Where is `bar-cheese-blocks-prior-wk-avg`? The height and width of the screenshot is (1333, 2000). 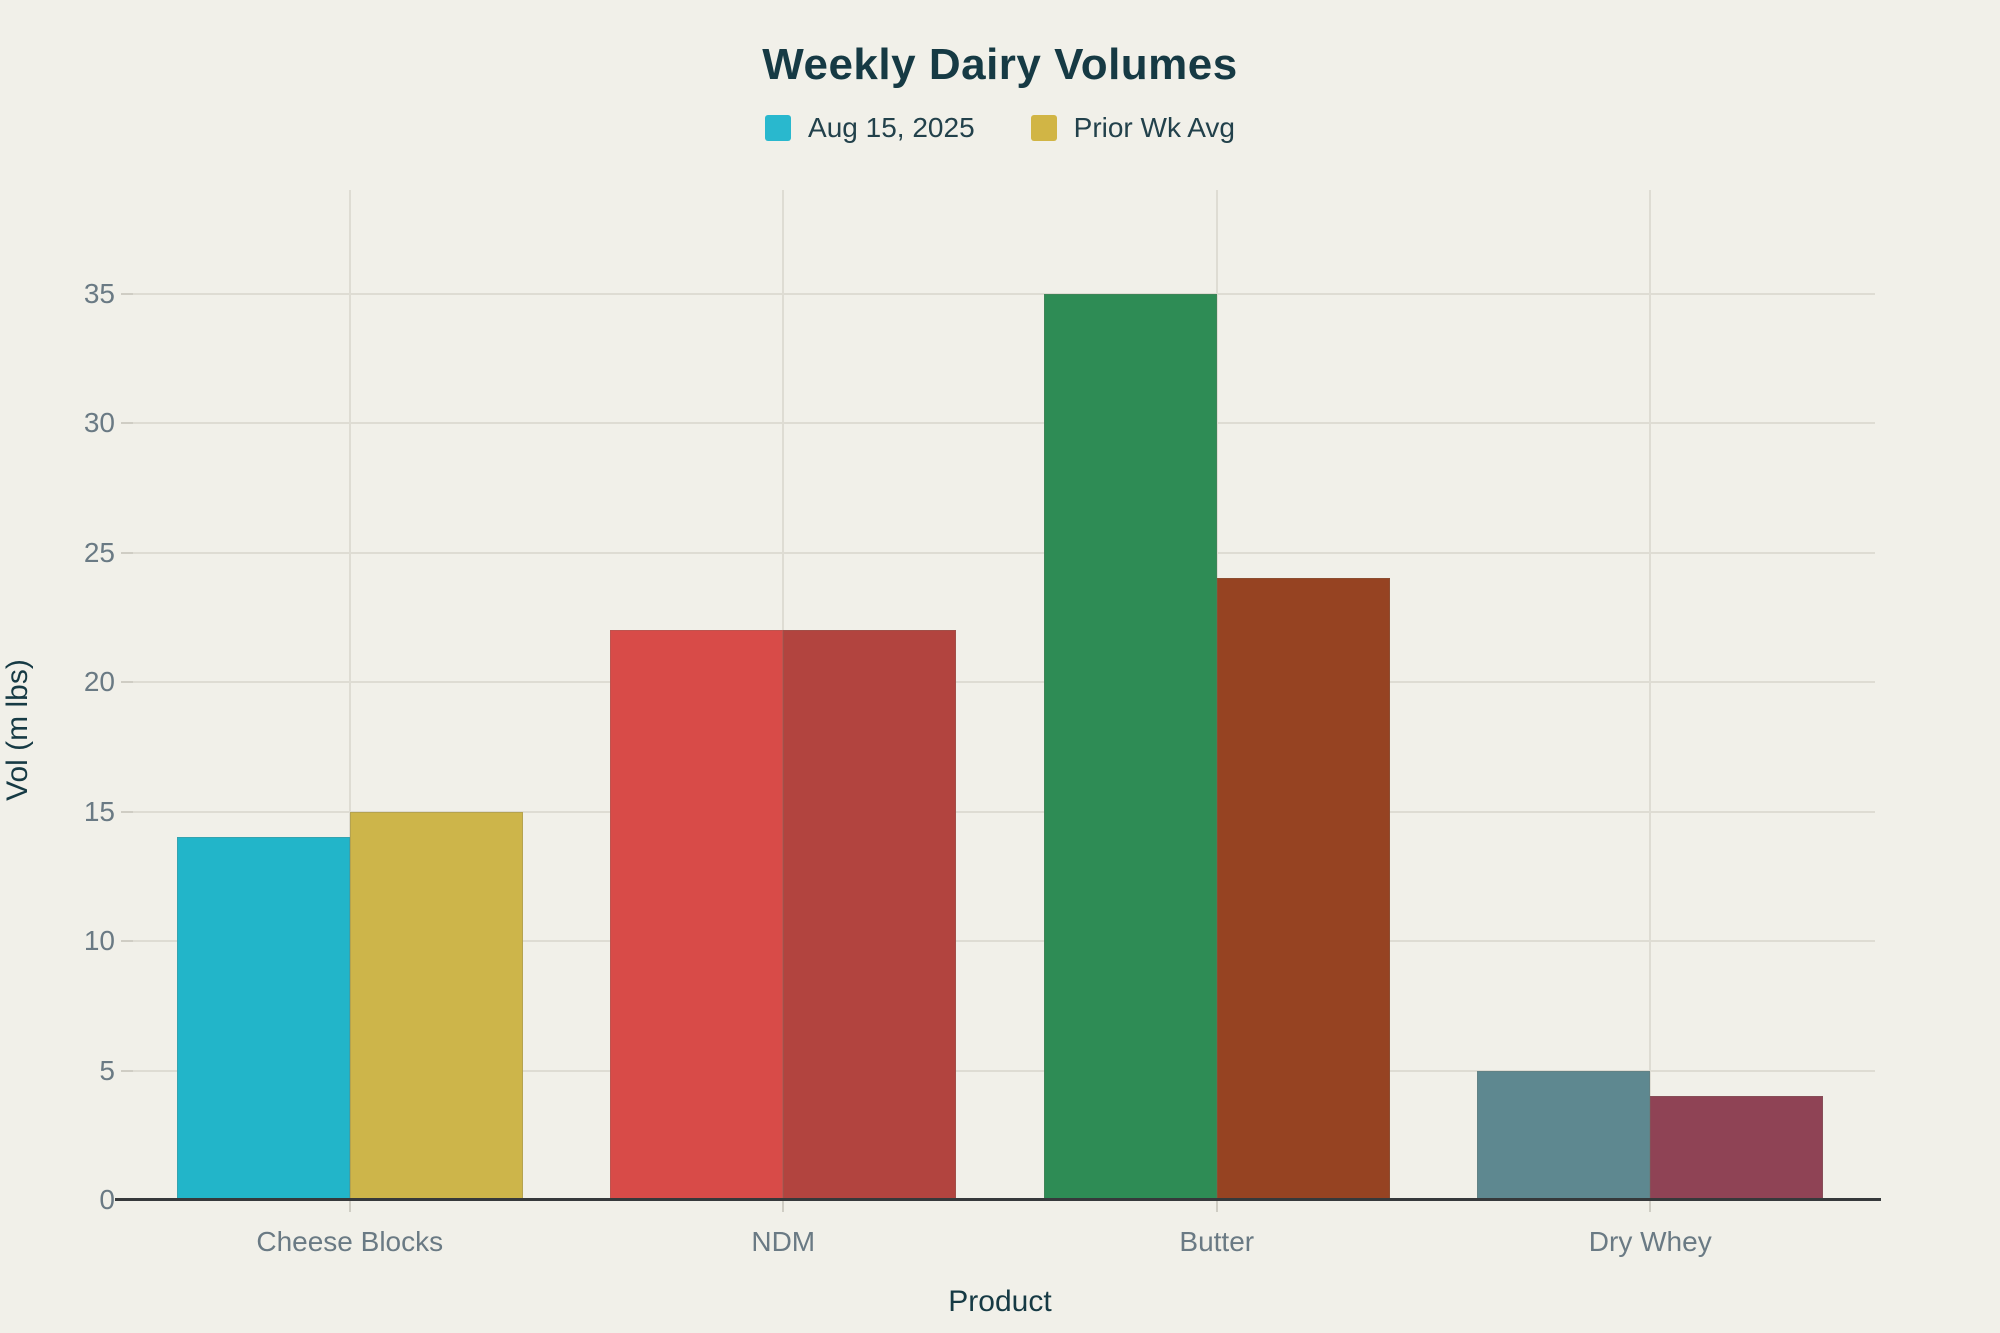
bar-cheese-blocks-prior-wk-avg is located at coordinates (436, 1005).